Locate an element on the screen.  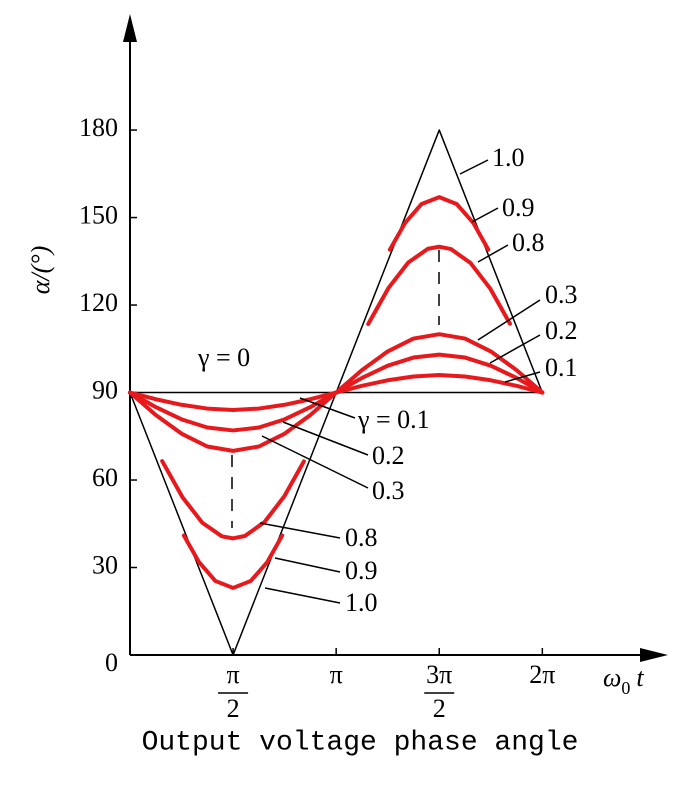
x-arrow is located at coordinates (654, 655).